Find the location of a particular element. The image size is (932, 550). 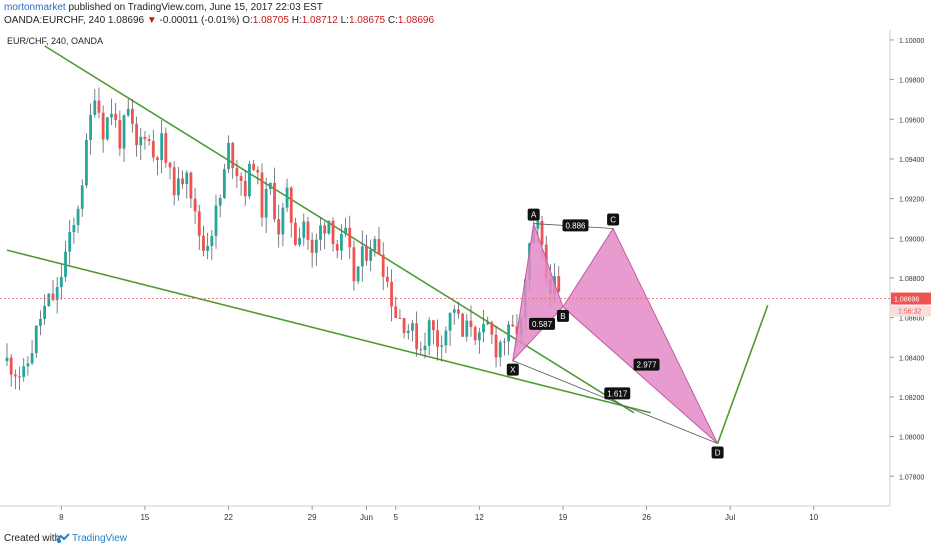

x-axis-tick-label: Jul is located at coordinates (730, 517).